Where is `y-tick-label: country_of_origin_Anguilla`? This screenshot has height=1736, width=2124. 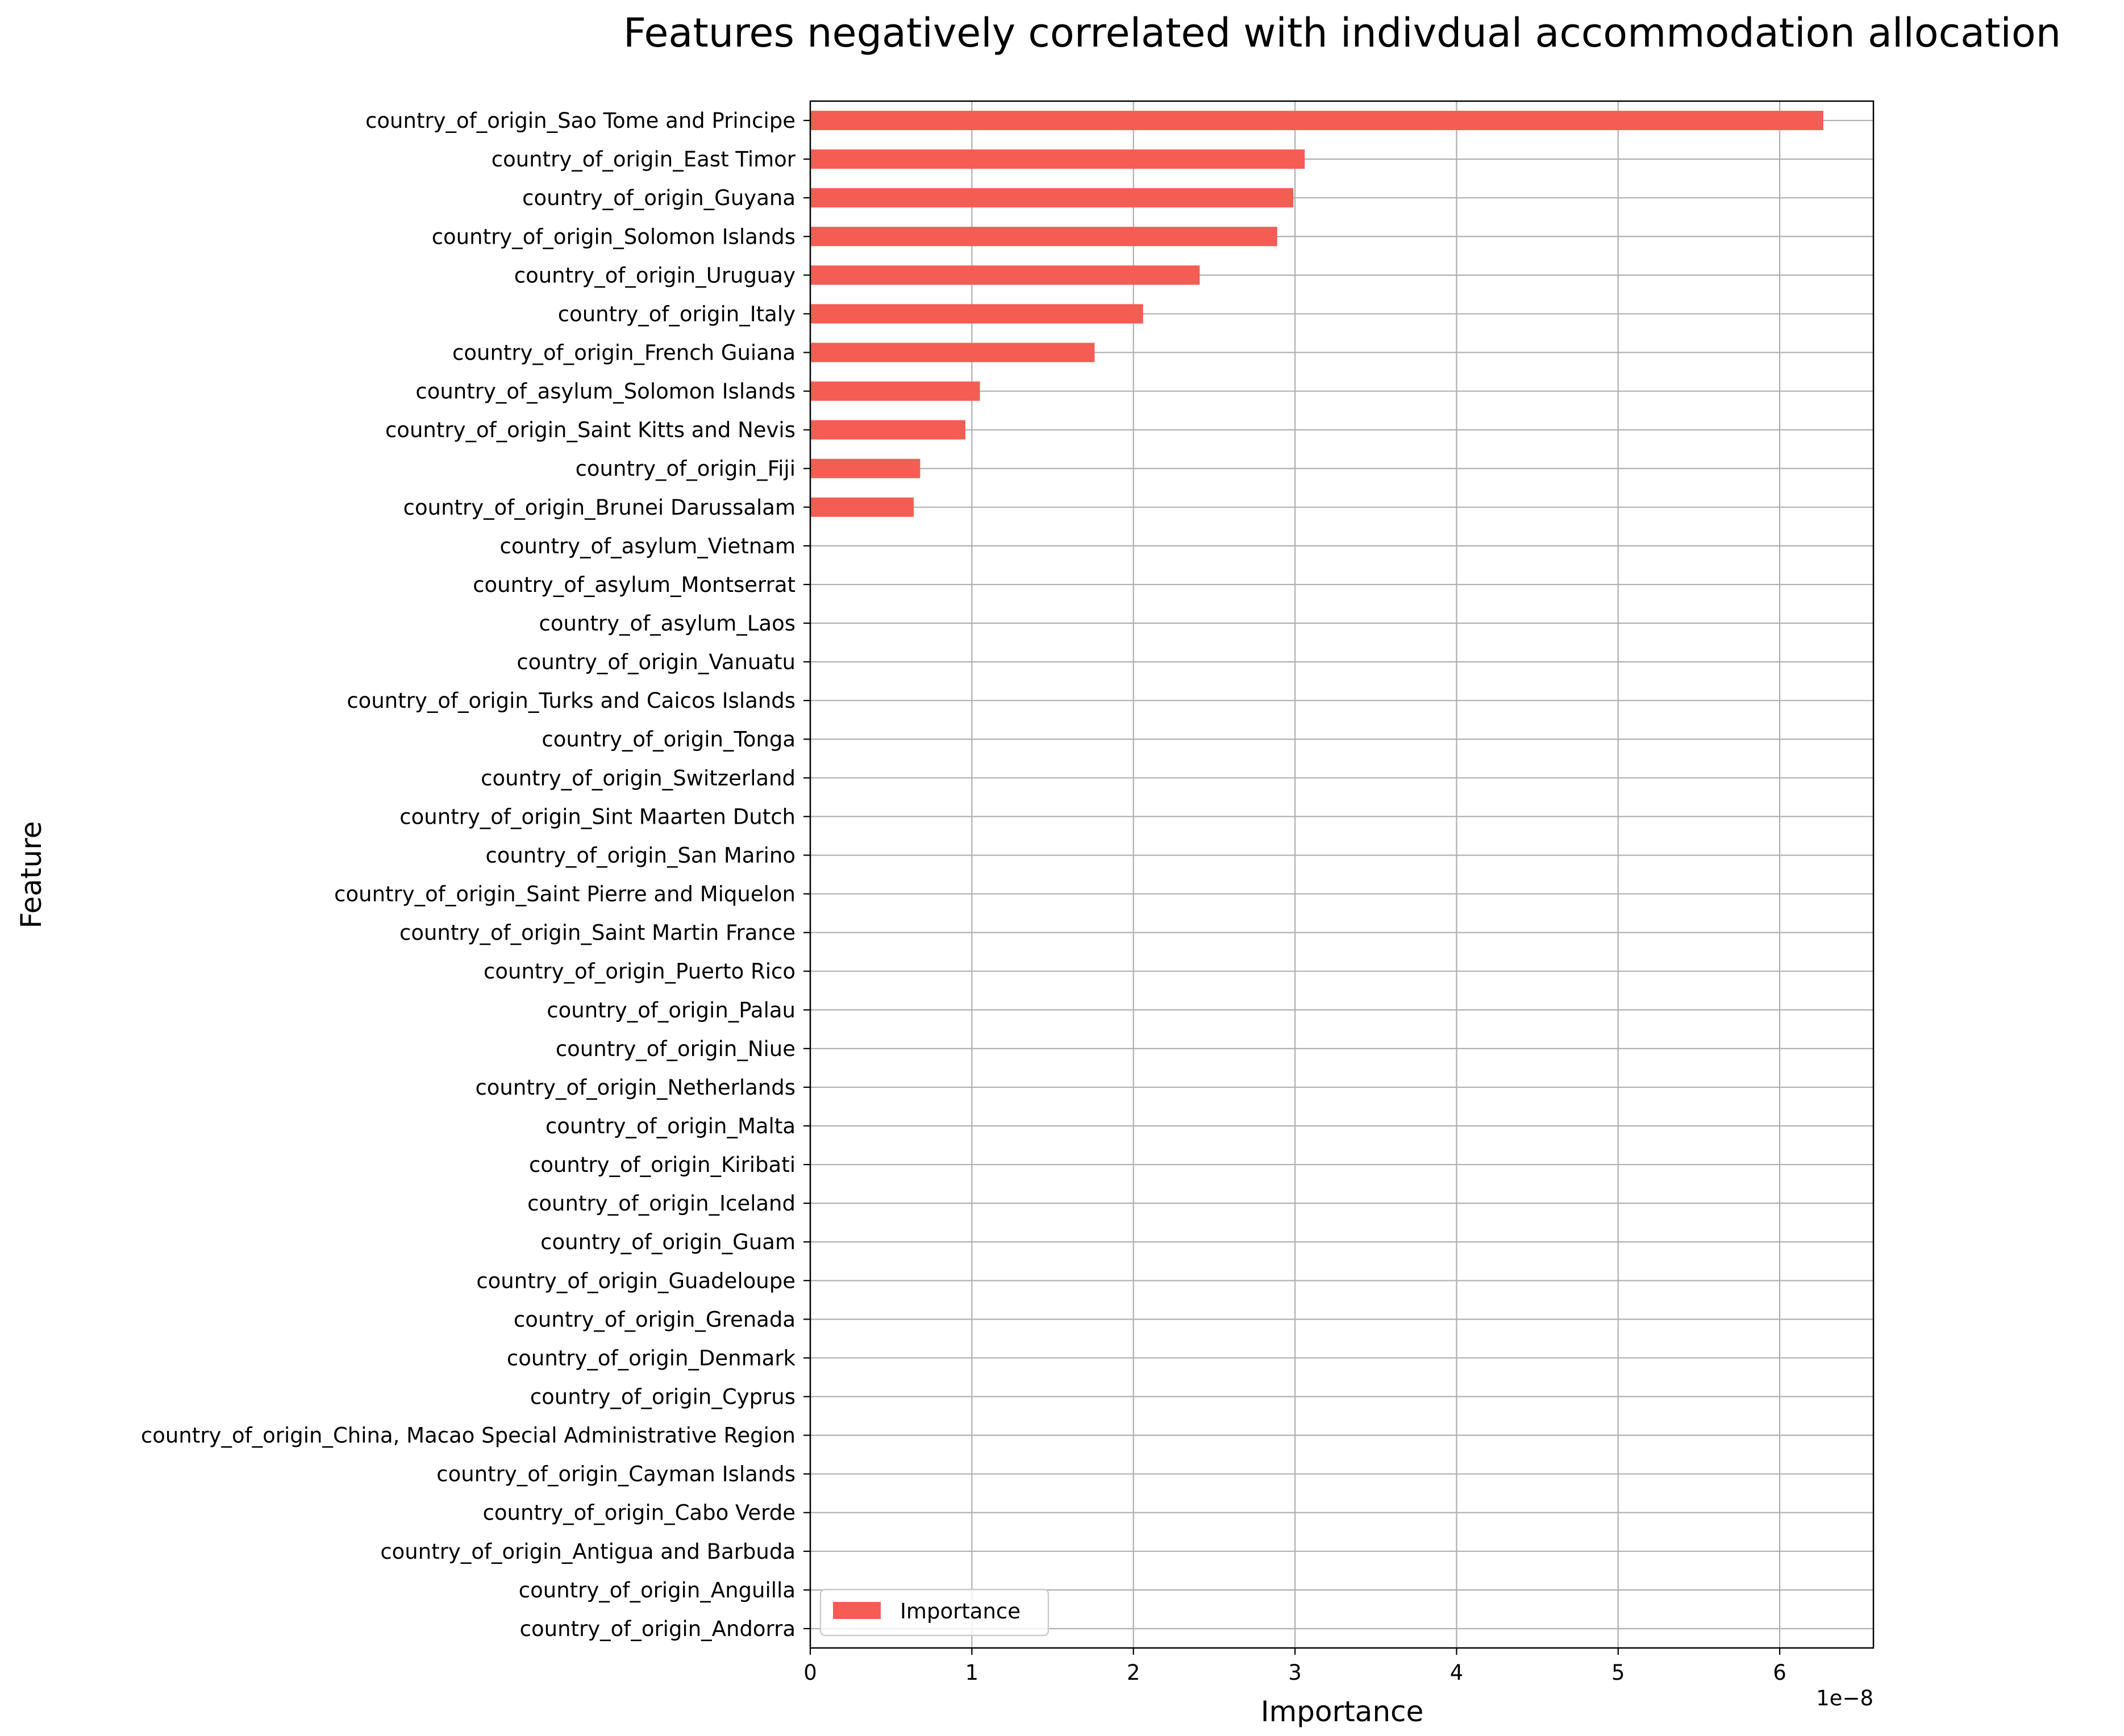 y-tick-label: country_of_origin_Anguilla is located at coordinates (657, 1590).